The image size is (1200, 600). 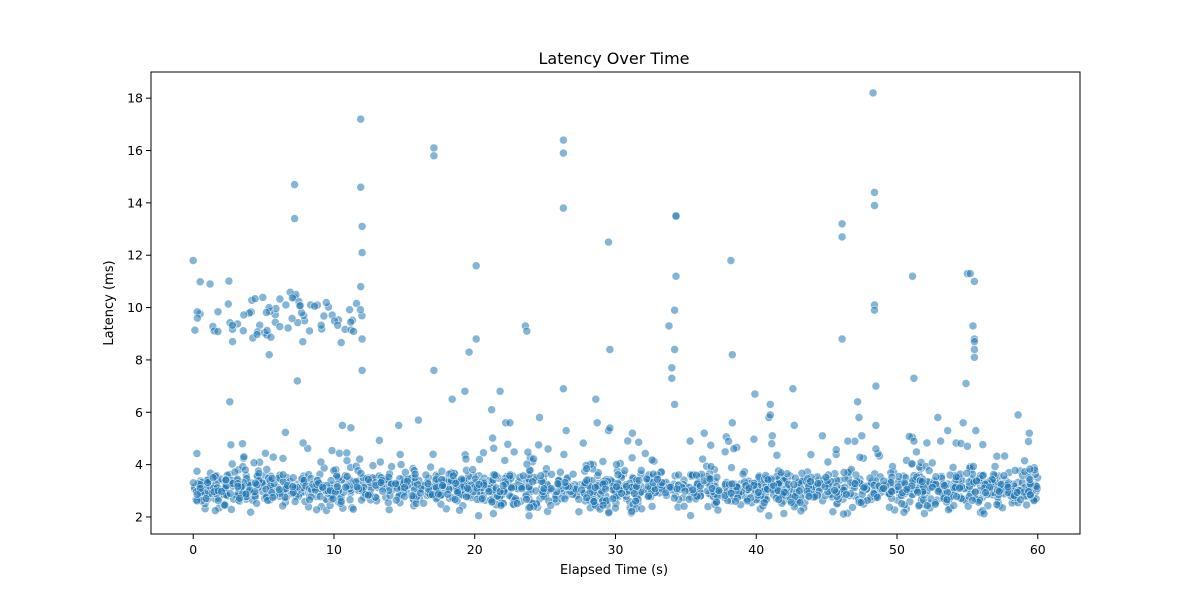 I want to click on x-tick-label: 20, so click(x=475, y=549).